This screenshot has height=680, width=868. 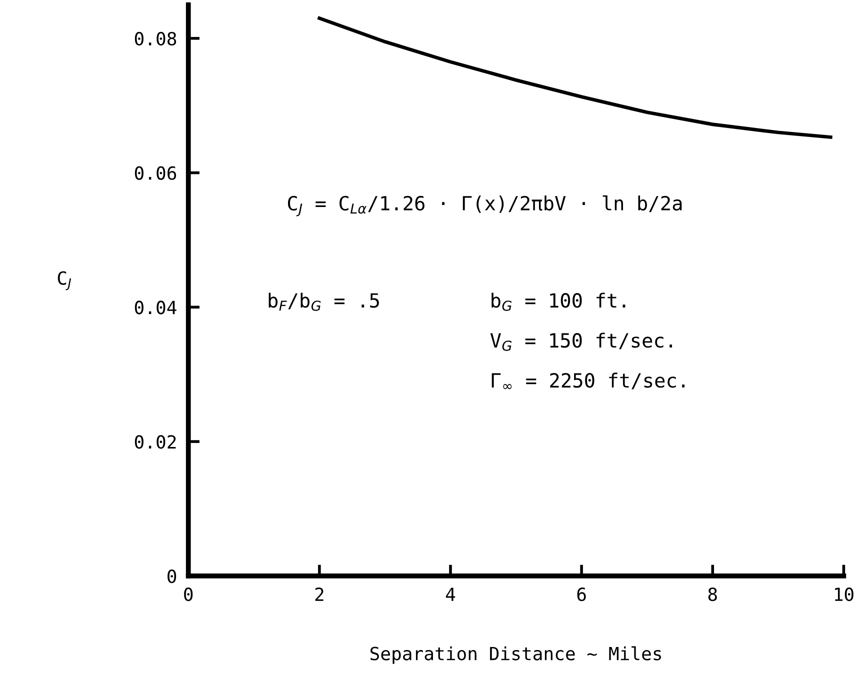 What do you see at coordinates (323, 301) in the screenshot?
I see `annotation: b$_{F}$/b$_{G}$ = .5` at bounding box center [323, 301].